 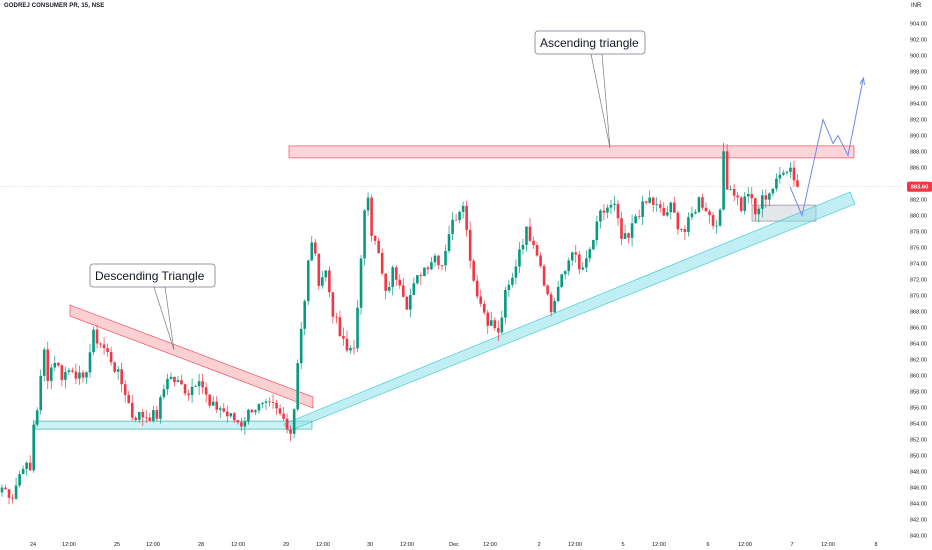 I want to click on descending-triangle-note-box, so click(x=152, y=275).